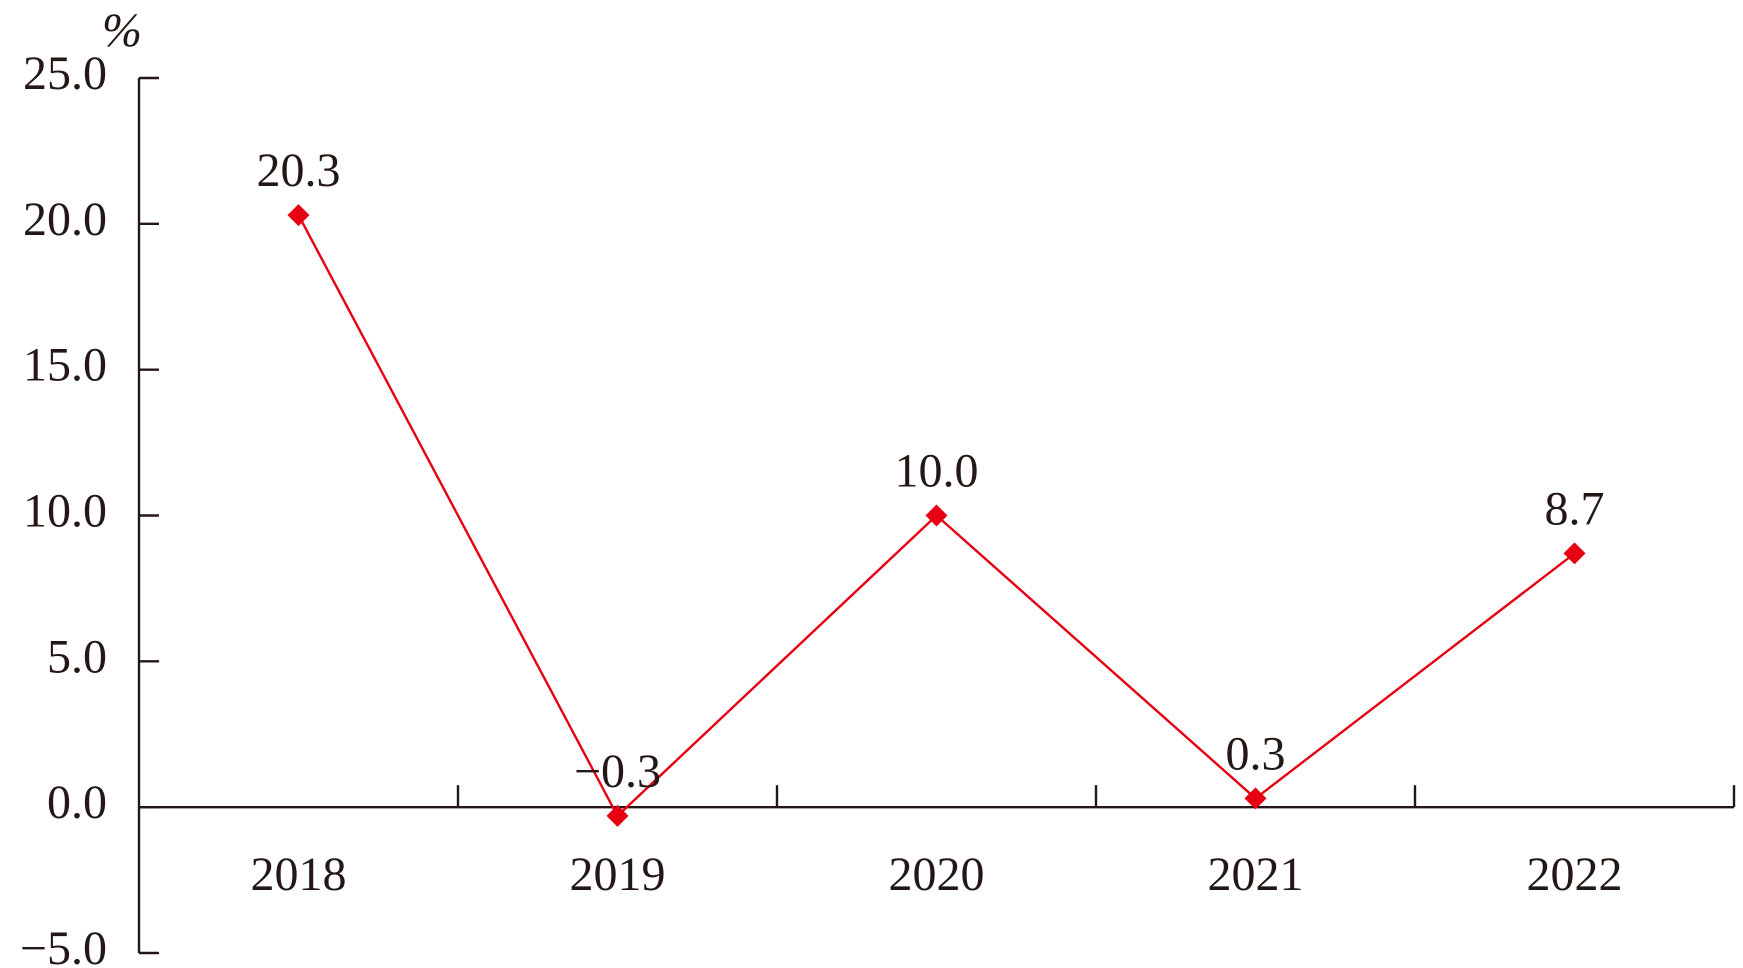 The image size is (1743, 968). I want to click on y-tick-label: 25.0, so click(65, 73).